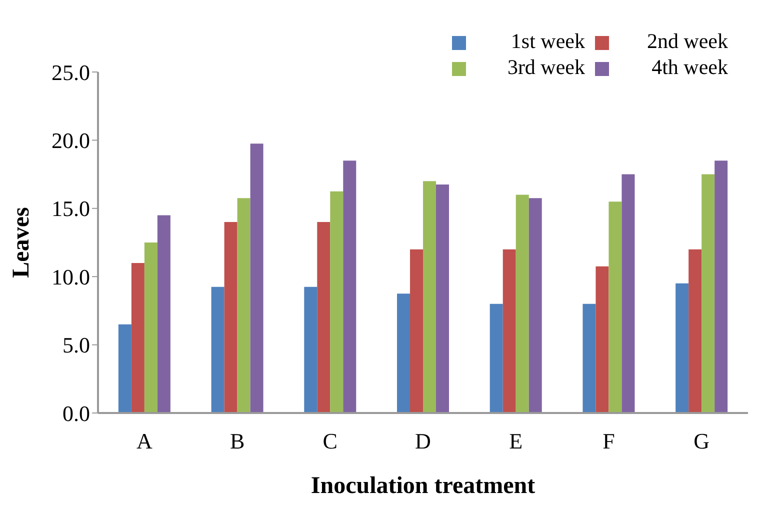  Describe the element at coordinates (545, 67) in the screenshot. I see `legend-label: 3rd week` at that location.